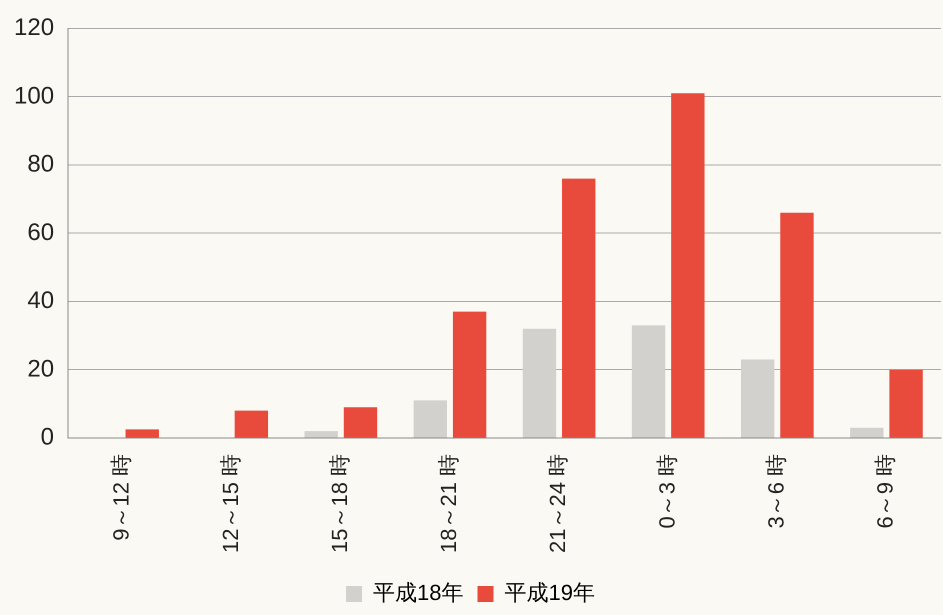  I want to click on y-tick-label: 80, so click(40, 164).